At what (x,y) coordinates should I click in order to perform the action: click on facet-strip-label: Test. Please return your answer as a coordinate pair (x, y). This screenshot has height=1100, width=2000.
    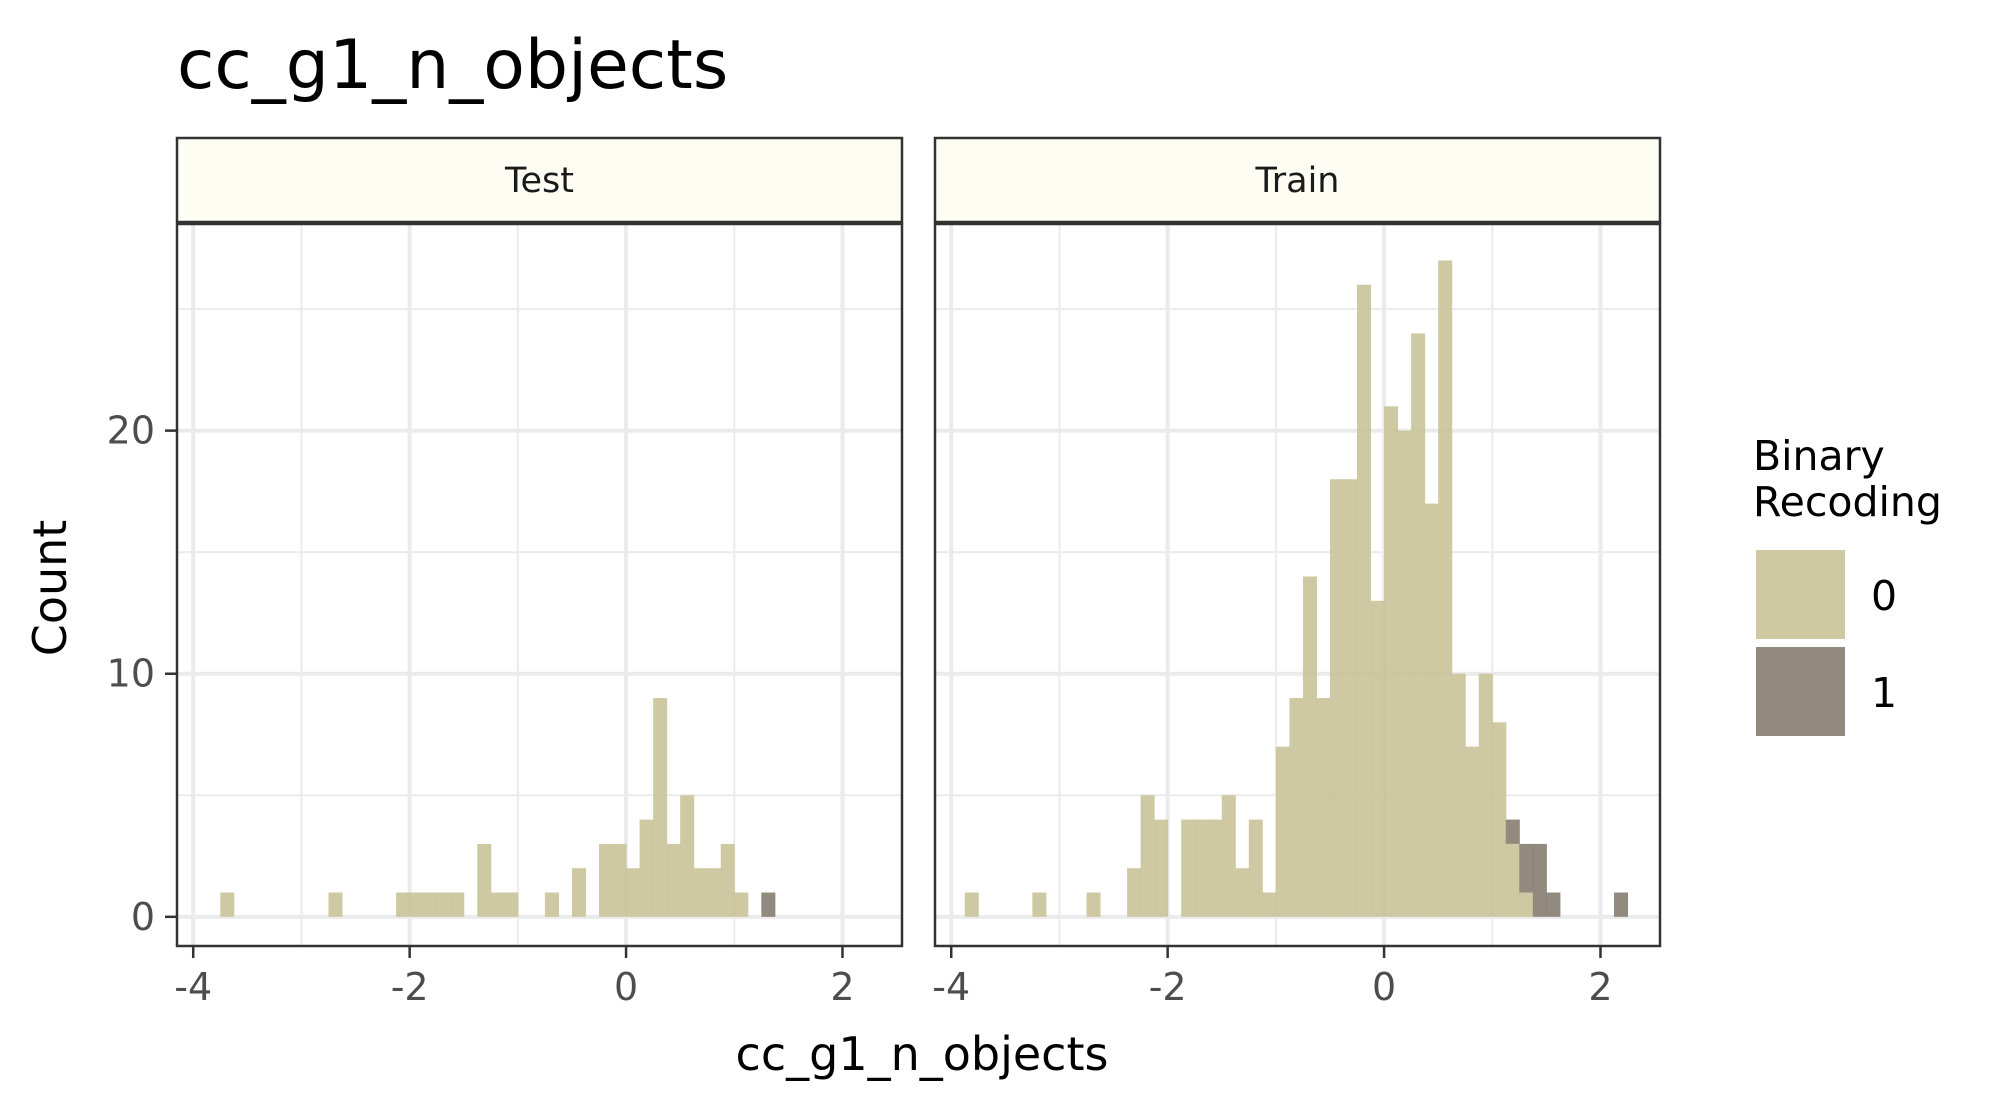
    Looking at the image, I should click on (539, 181).